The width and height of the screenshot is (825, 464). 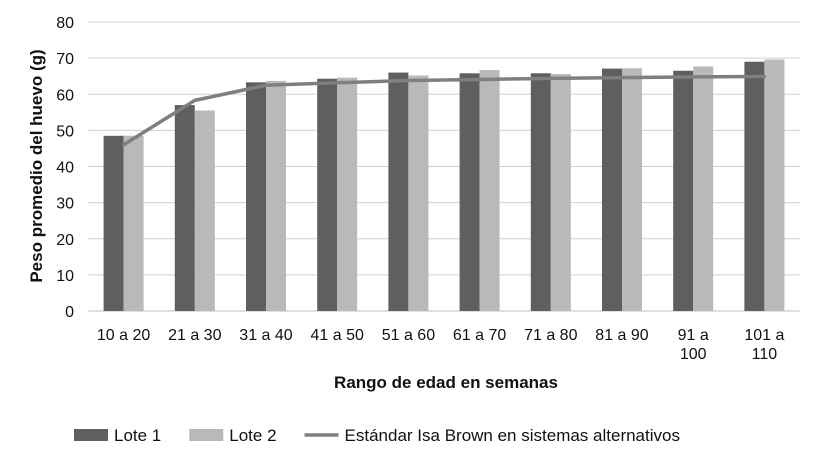 What do you see at coordinates (764, 335) in the screenshot?
I see `x-tick-label: 101 a` at bounding box center [764, 335].